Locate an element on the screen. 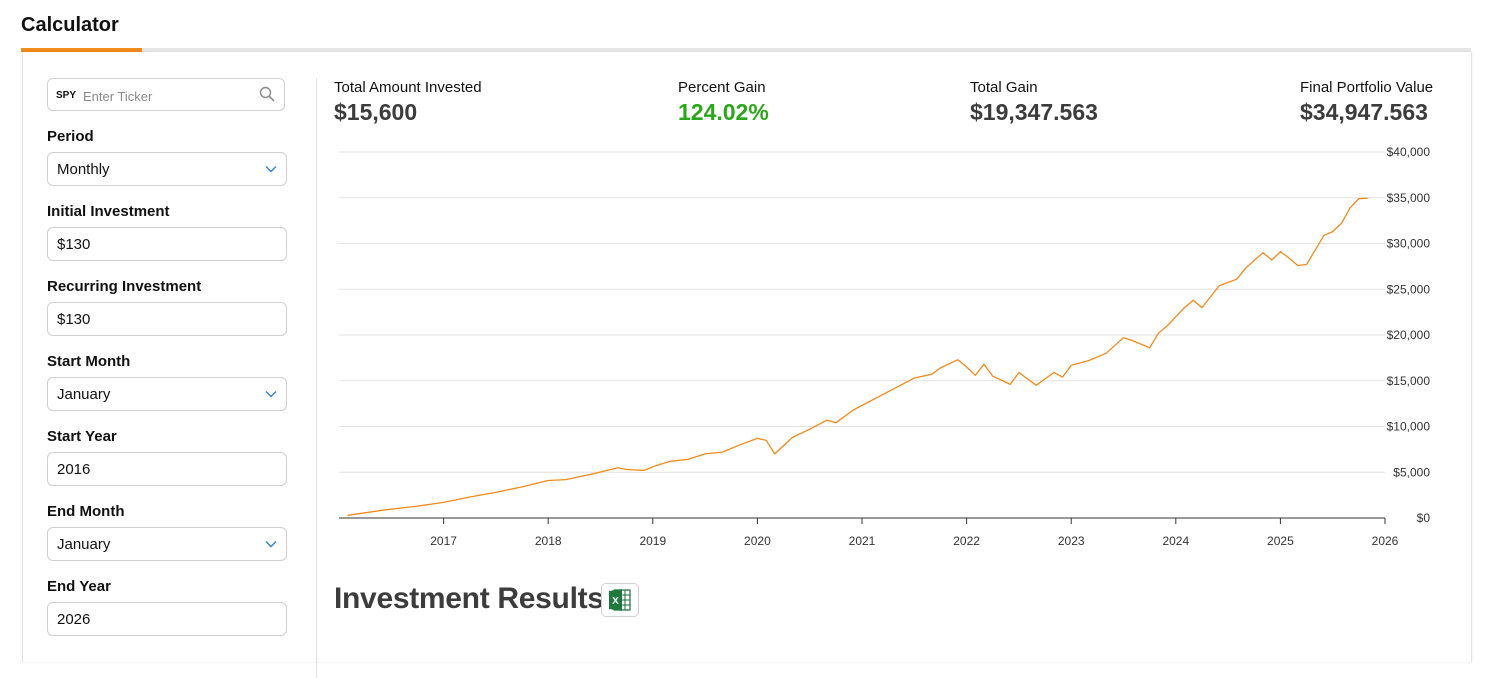 This screenshot has width=1498, height=678. recurring-investment-input: $130 is located at coordinates (167, 319).